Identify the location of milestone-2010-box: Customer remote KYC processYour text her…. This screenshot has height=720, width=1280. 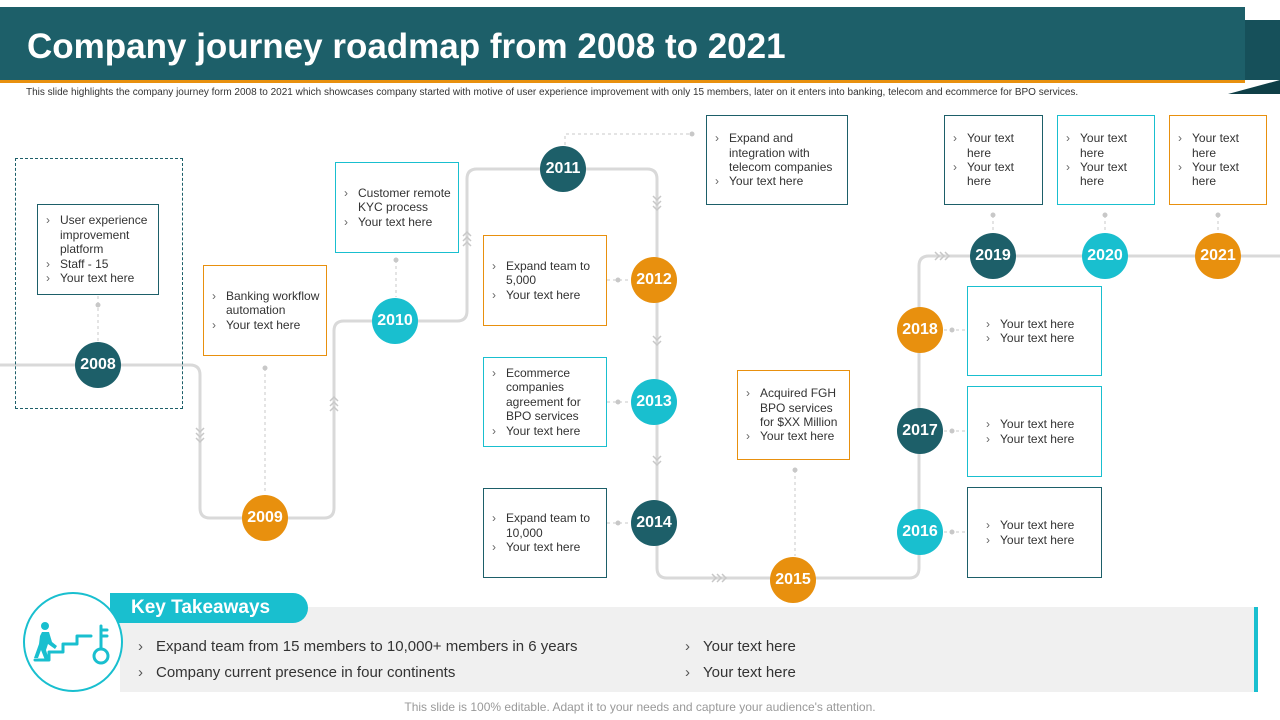
(397, 207).